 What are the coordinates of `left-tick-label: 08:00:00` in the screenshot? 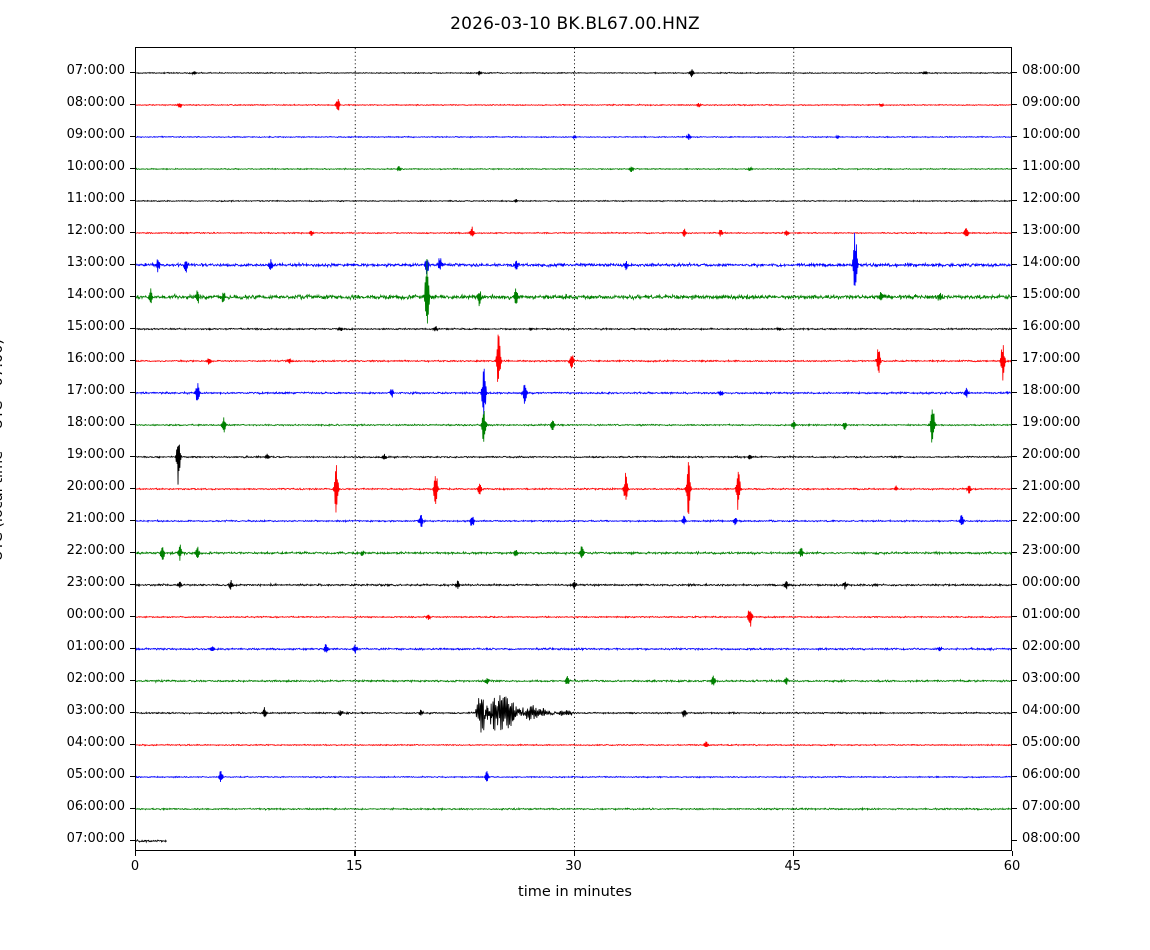 It's located at (95, 102).